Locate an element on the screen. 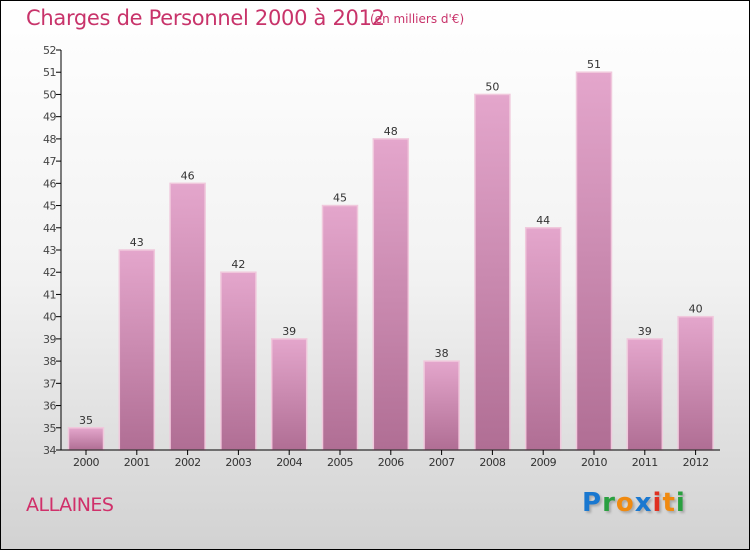 The image size is (750, 550). data-label: 46 is located at coordinates (188, 175).